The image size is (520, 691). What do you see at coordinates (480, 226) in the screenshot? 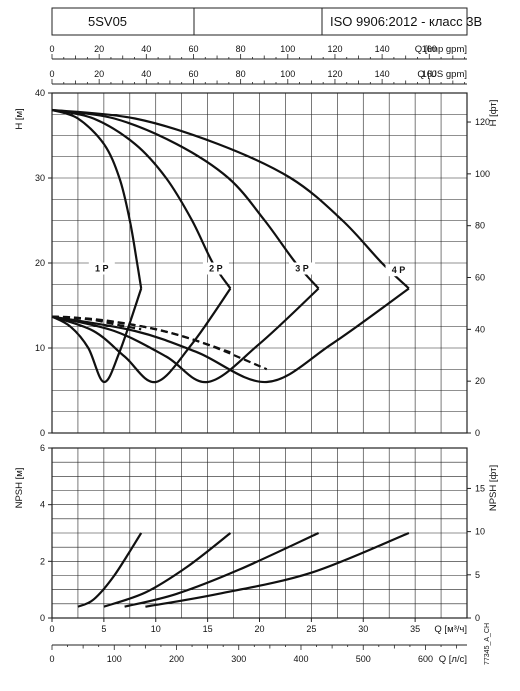
I see `head-ytick-right-label: 80` at bounding box center [480, 226].